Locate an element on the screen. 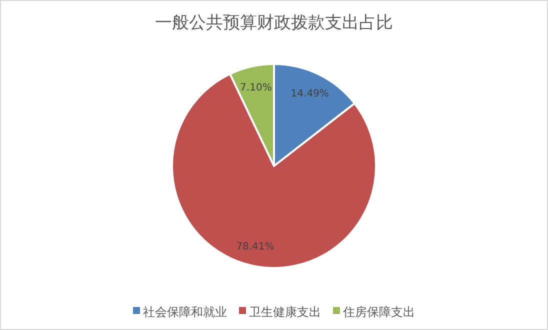  legend-label: 卫生健康支出 is located at coordinates (285, 312).